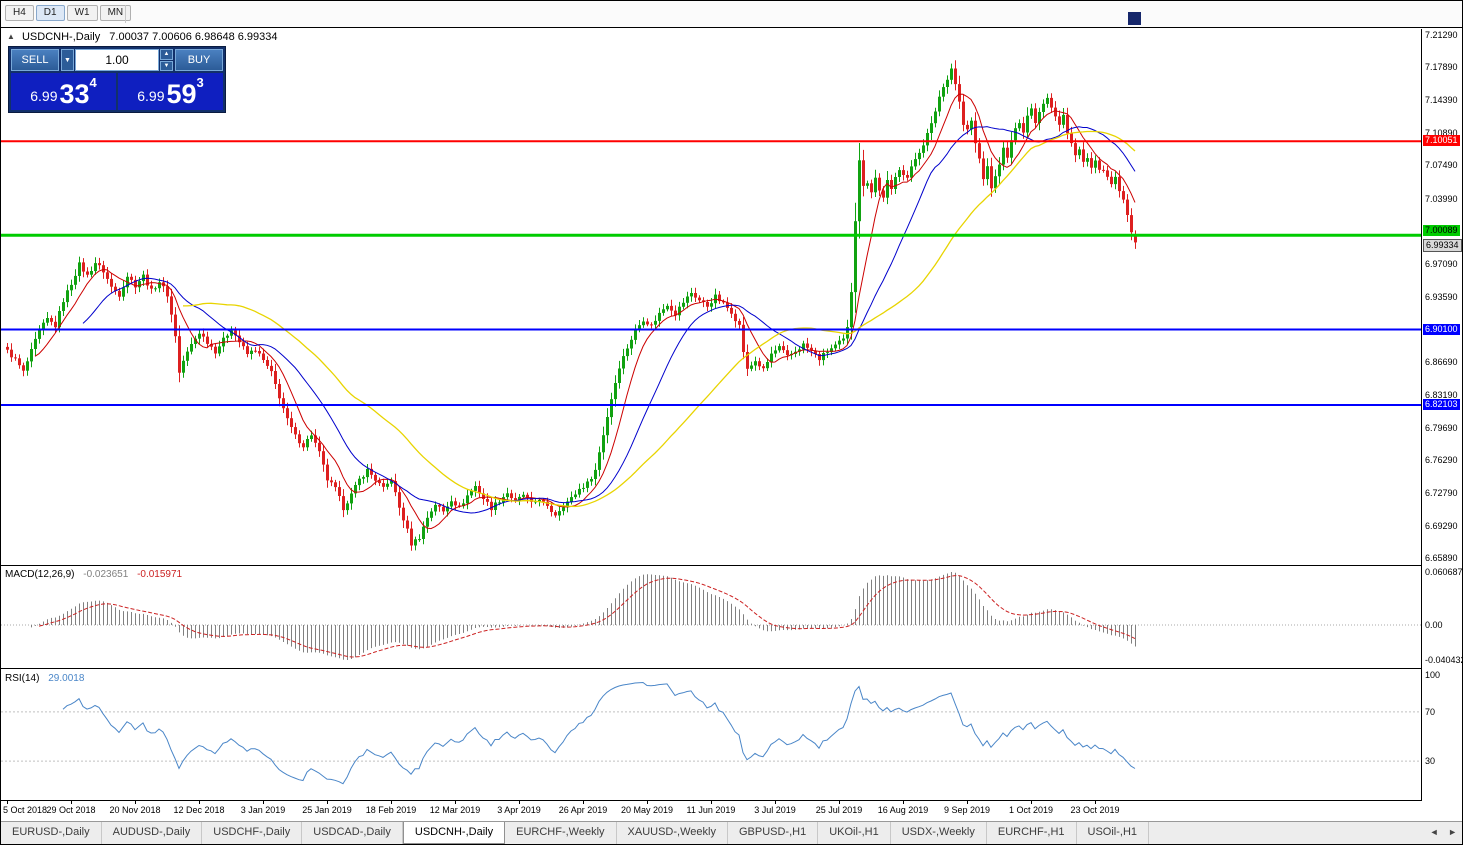 The height and width of the screenshot is (845, 1463). Describe the element at coordinates (1441, 525) in the screenshot. I see `price-axis-tick: 6.69290` at that location.